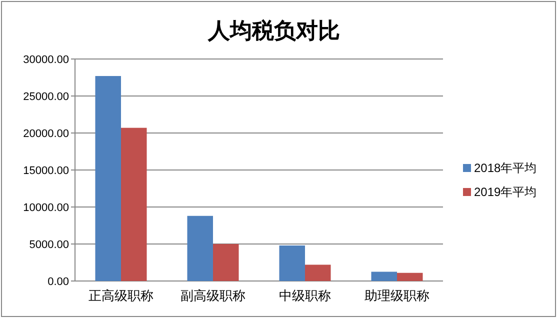 Image resolution: width=557 pixels, height=325 pixels. Describe the element at coordinates (273, 30) in the screenshot. I see `chart-title: 人均税负对比` at that location.